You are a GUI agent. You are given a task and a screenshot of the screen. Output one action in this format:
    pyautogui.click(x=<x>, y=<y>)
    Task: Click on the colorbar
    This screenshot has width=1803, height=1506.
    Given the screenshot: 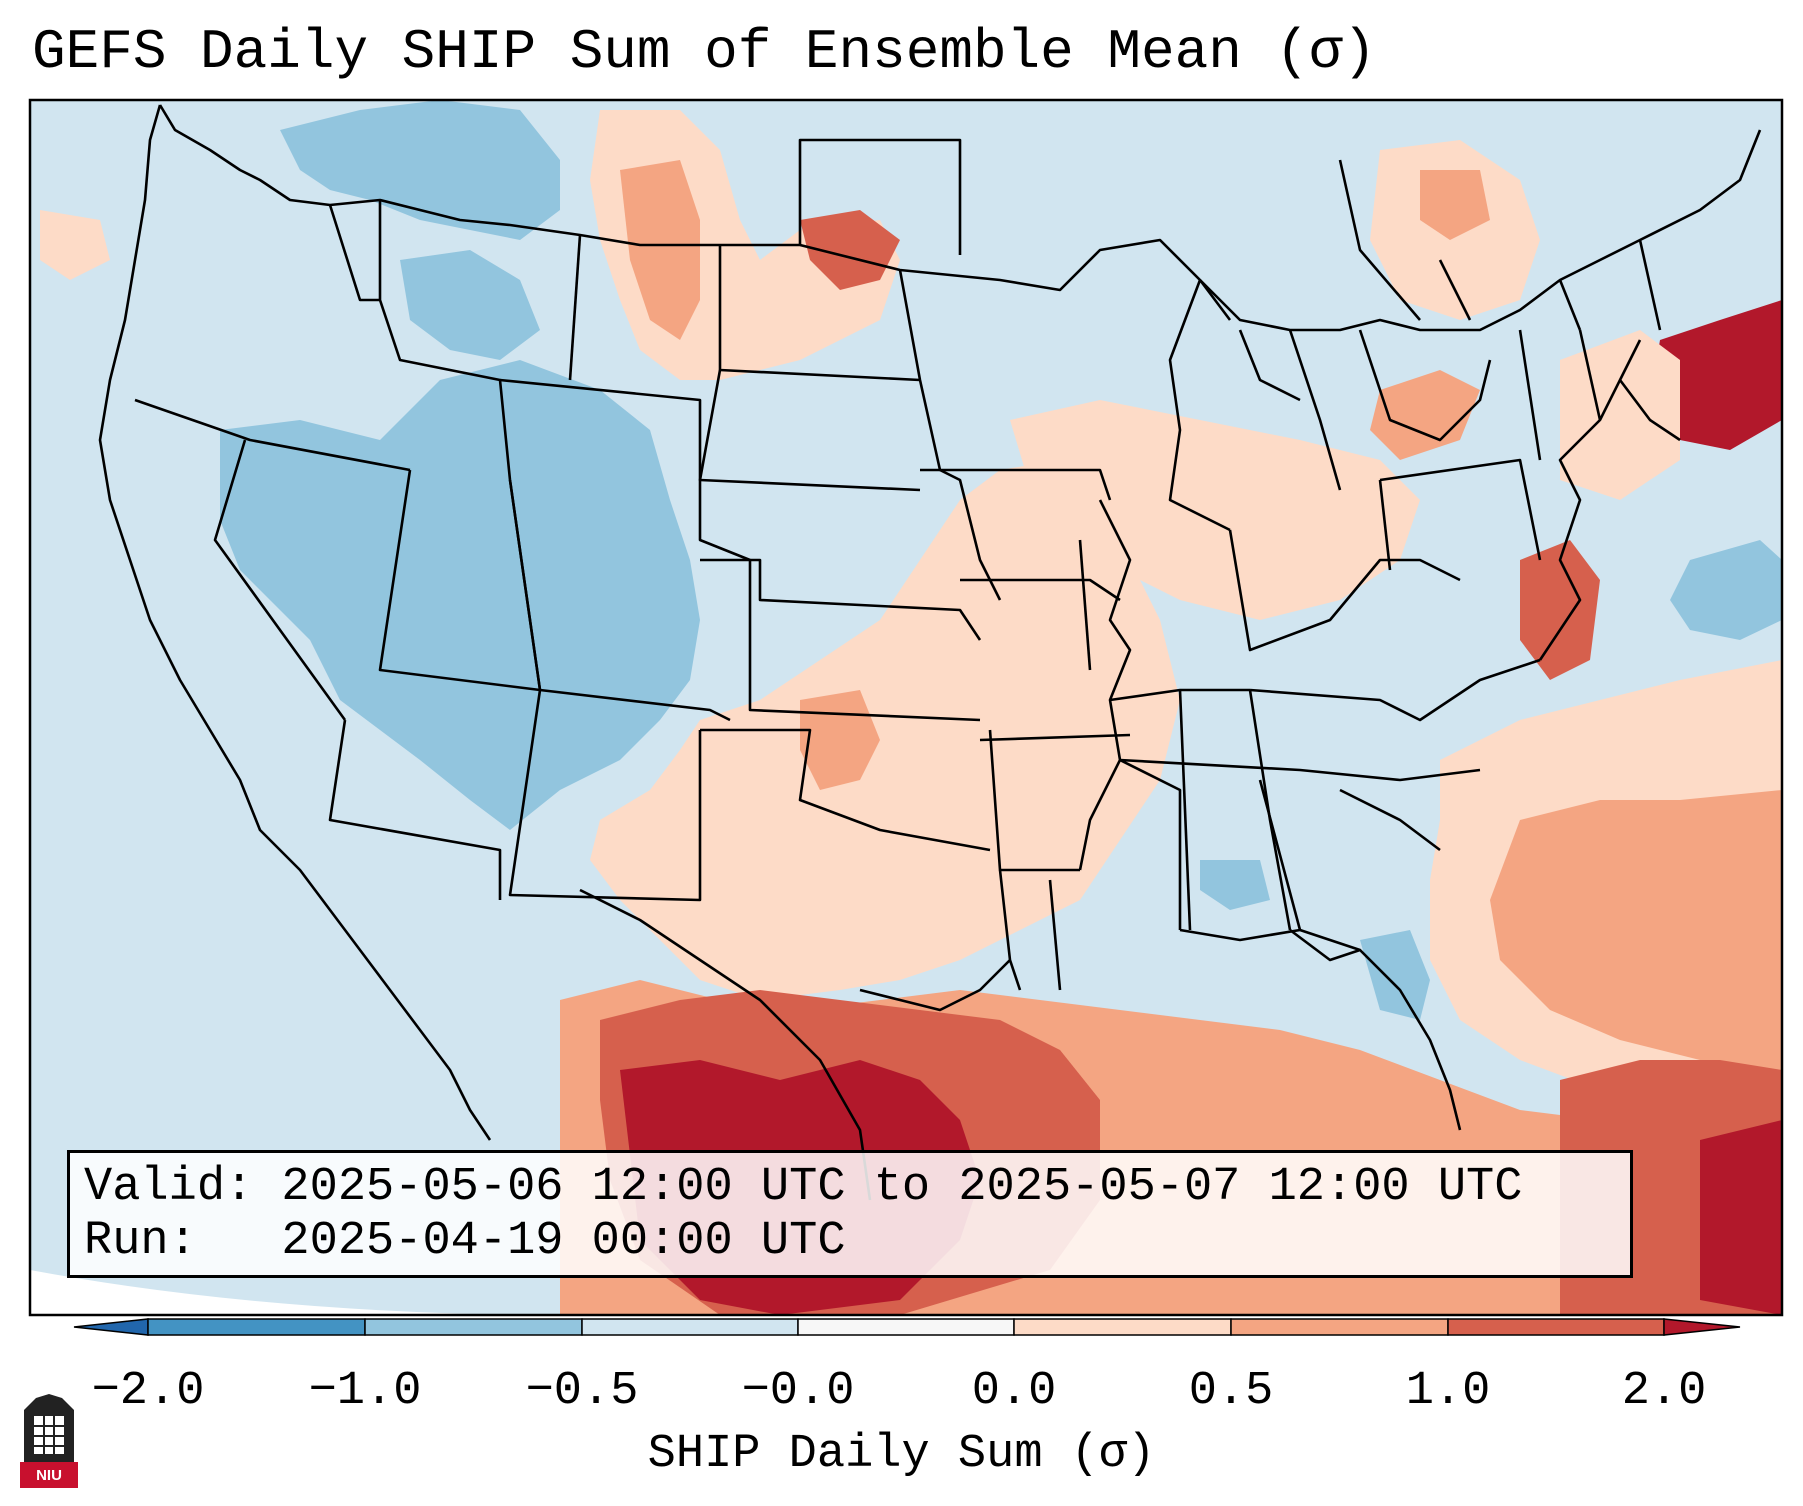 What is the action you would take?
    pyautogui.click(x=907, y=1327)
    